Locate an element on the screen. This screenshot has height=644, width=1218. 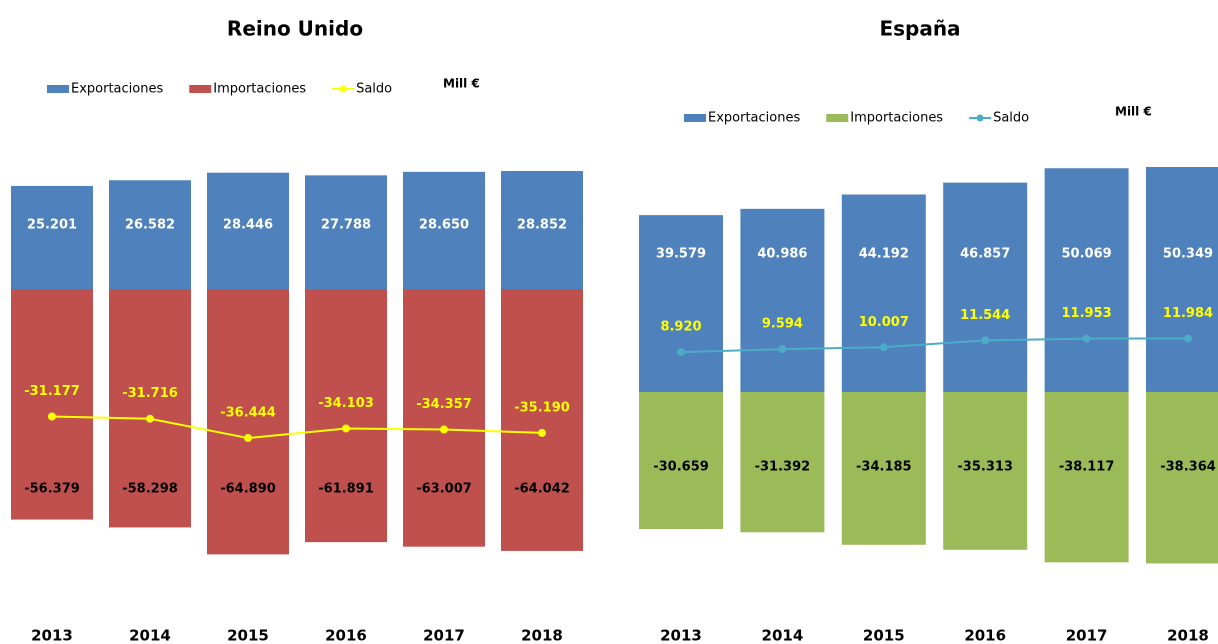
value-label: 11.544 is located at coordinates (985, 315).